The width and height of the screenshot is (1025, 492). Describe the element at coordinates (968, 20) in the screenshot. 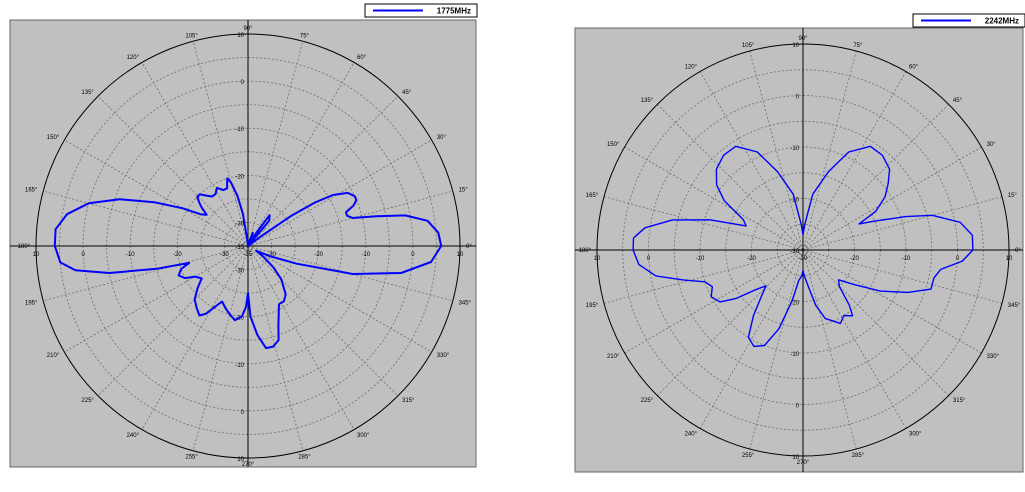

I see `legend: 2242MHz` at that location.